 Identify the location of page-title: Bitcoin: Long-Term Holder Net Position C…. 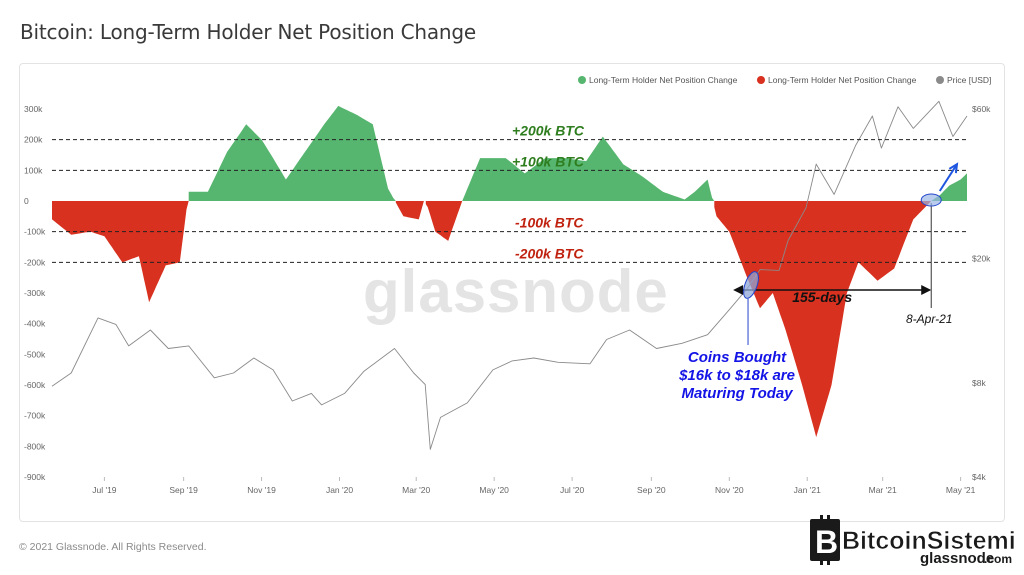
(248, 32).